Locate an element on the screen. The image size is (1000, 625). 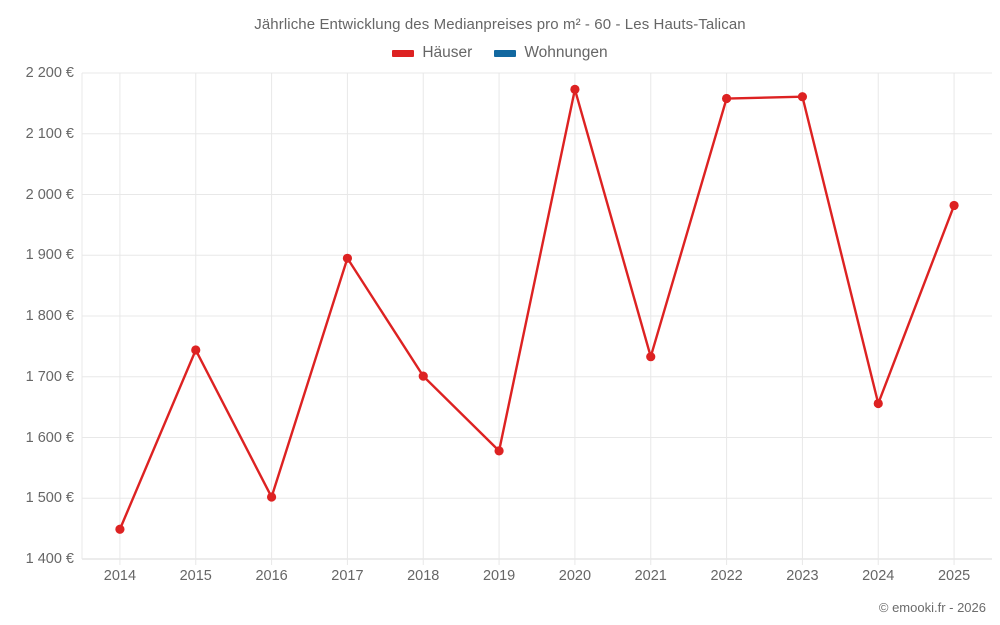
x-tick-label: 2024 is located at coordinates (878, 576).